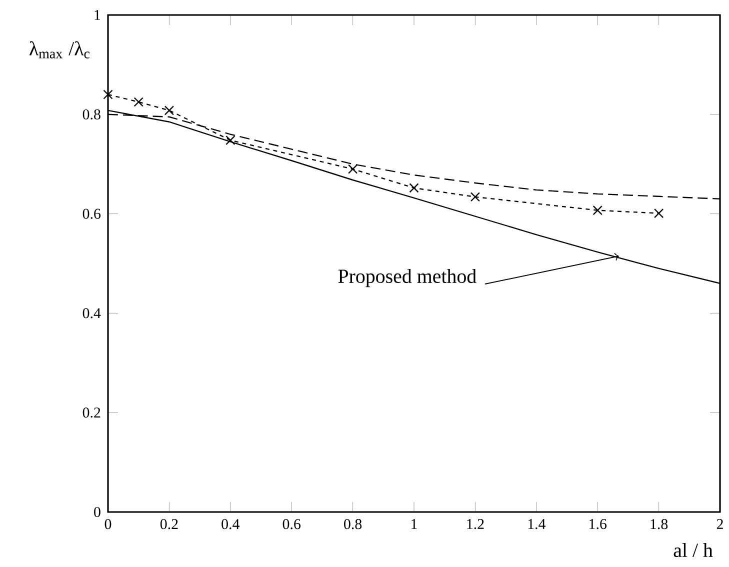 The height and width of the screenshot is (567, 729). What do you see at coordinates (91, 413) in the screenshot?
I see `y-tick-label: 0.2` at bounding box center [91, 413].